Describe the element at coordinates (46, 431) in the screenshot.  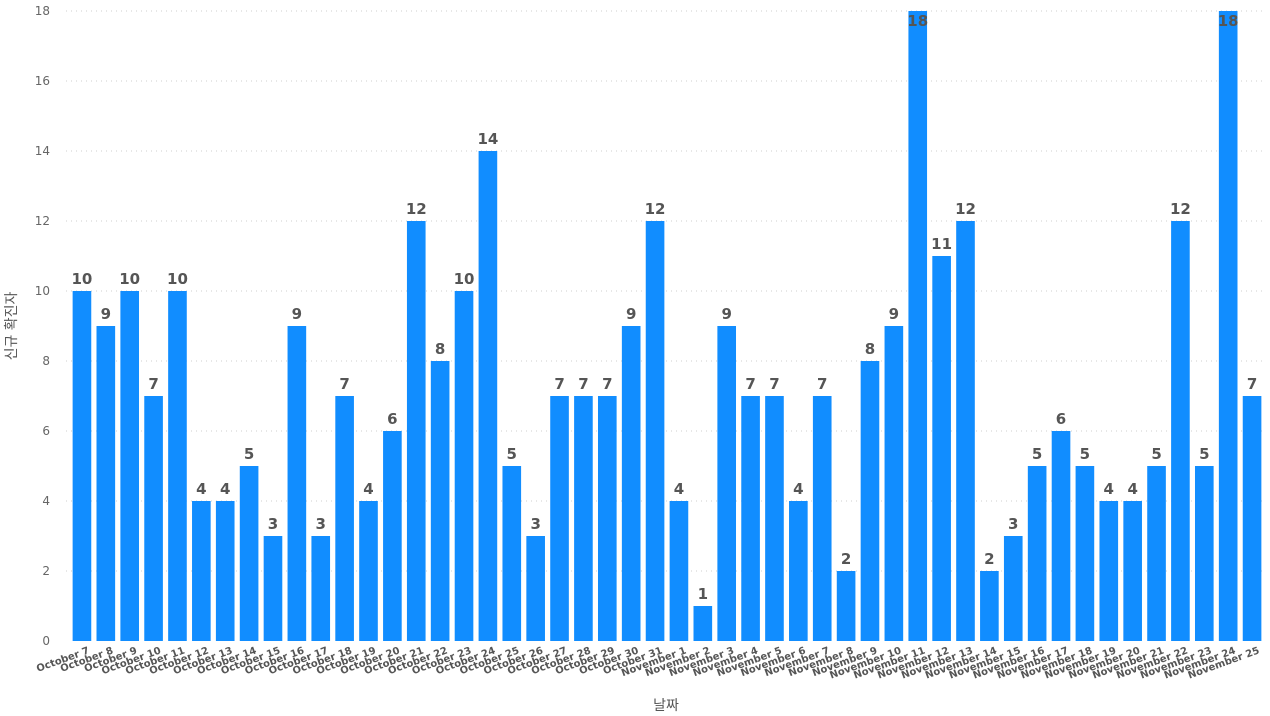
I see `y-tick-label: 6` at that location.